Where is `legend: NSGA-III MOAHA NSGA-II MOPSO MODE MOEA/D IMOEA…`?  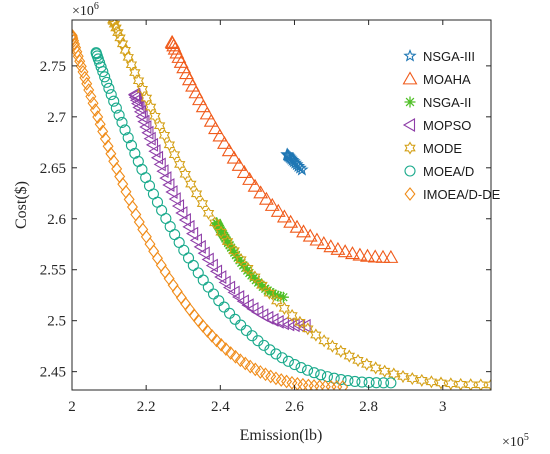 legend: NSGA-III MOAHA NSGA-II MOPSO MODE MOEA/D IMOEA… is located at coordinates (451, 125).